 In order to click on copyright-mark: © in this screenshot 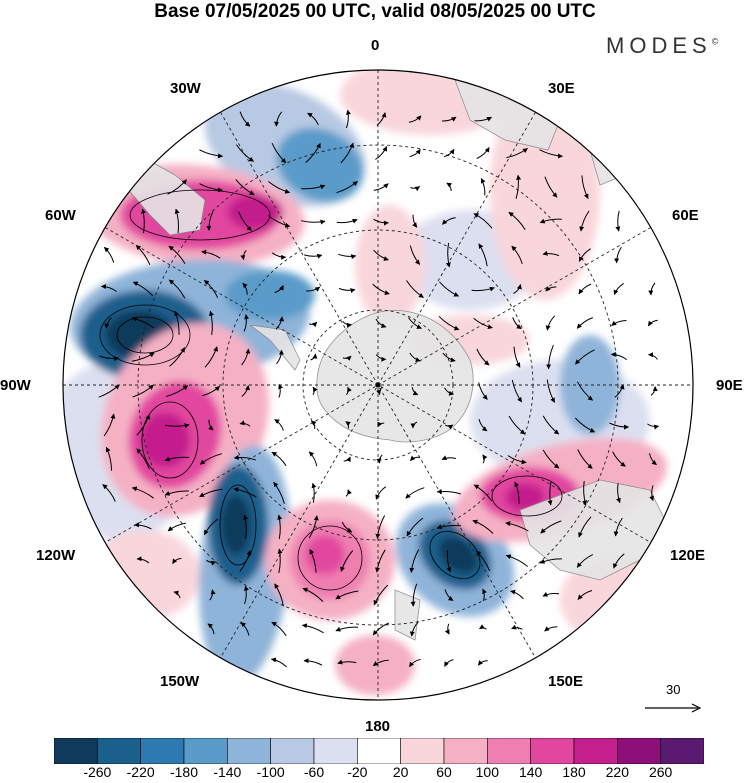, I will do `click(715, 41)`.